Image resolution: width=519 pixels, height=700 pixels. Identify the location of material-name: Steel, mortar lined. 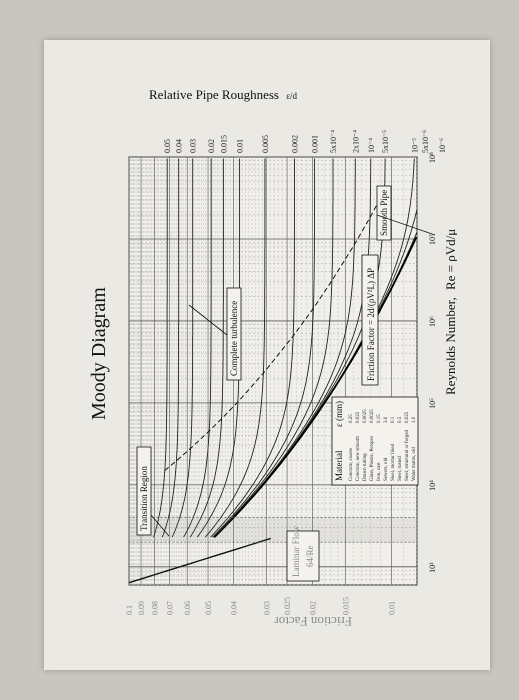
(393, 462).